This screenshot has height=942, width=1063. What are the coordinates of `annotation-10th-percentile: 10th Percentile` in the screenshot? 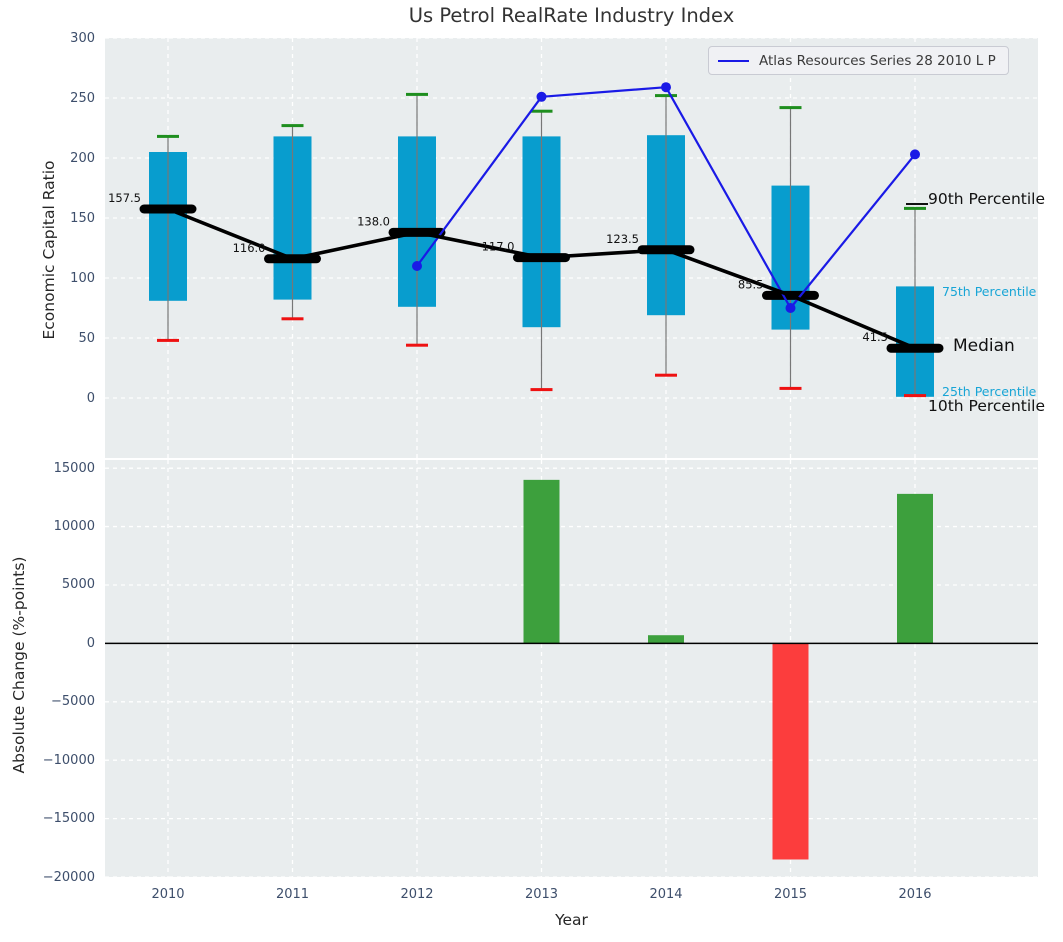 It's located at (987, 406).